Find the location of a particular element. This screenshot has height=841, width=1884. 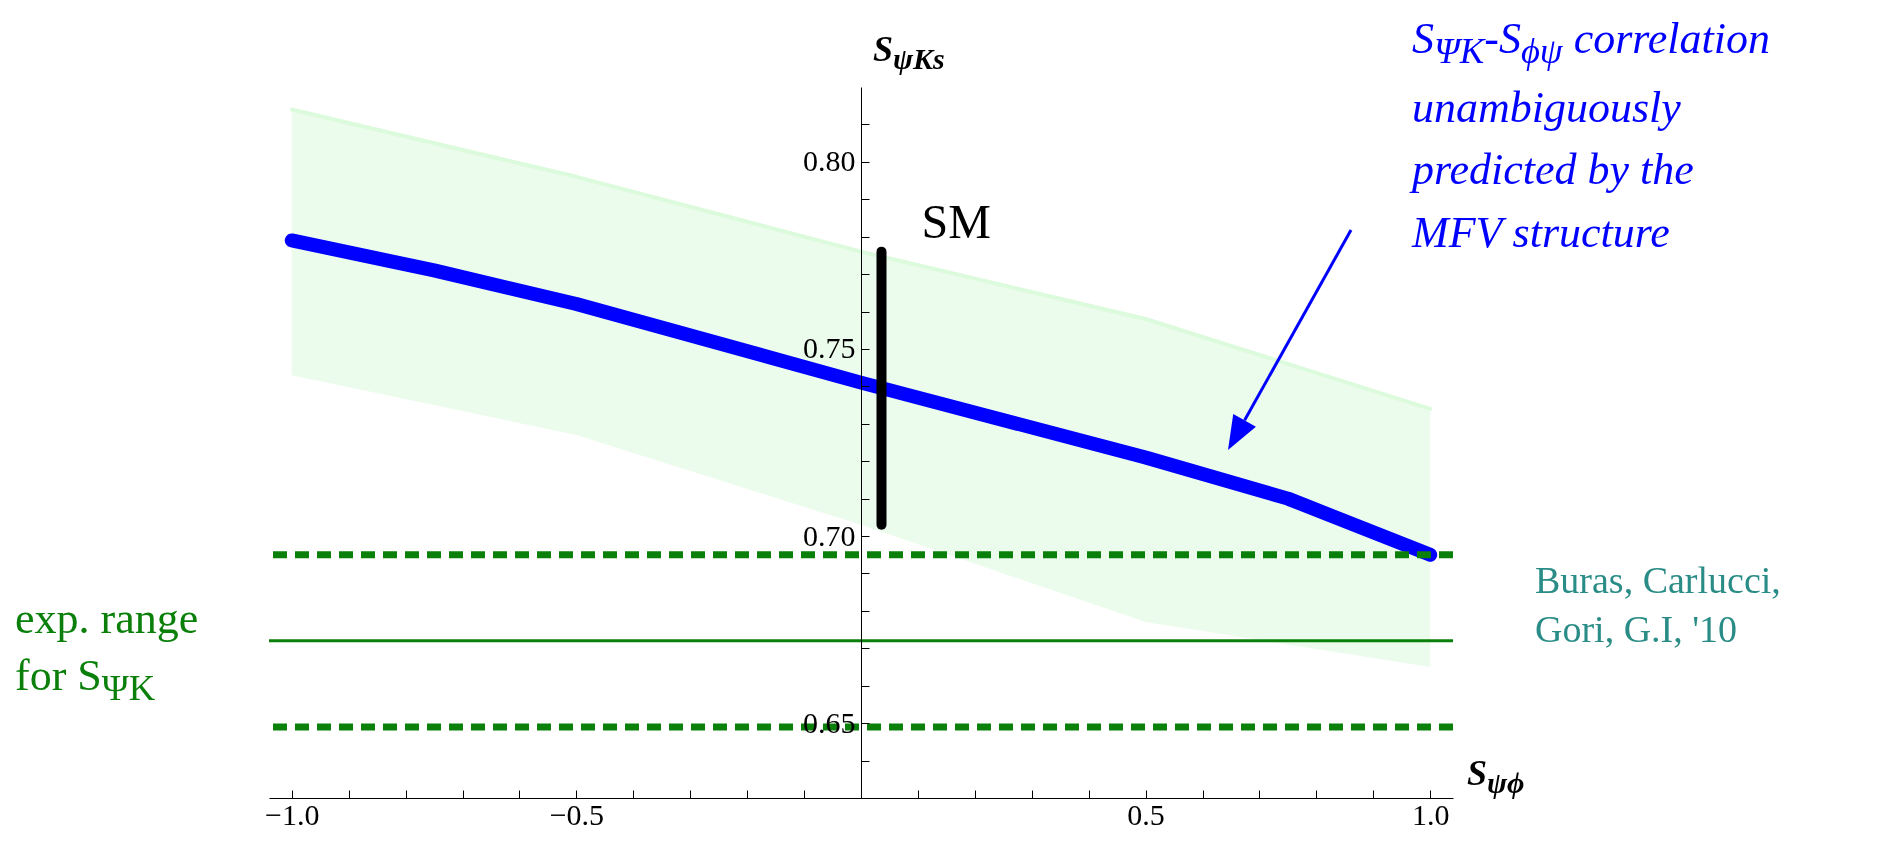

y-axis-title: S$_{ψKs}$ is located at coordinates (909, 52).